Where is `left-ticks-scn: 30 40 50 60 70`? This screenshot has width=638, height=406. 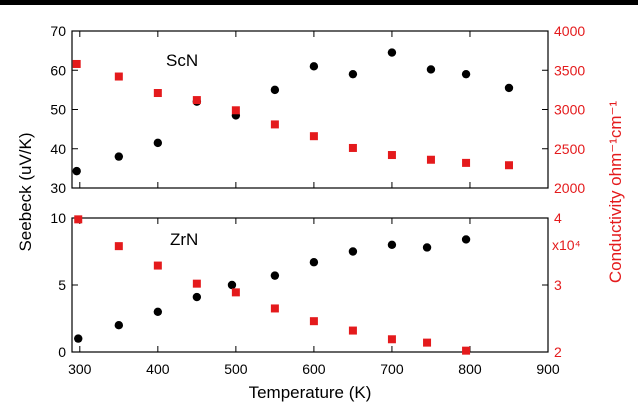
left-ticks-scn: 30 40 50 60 70 is located at coordinates (64, 109).